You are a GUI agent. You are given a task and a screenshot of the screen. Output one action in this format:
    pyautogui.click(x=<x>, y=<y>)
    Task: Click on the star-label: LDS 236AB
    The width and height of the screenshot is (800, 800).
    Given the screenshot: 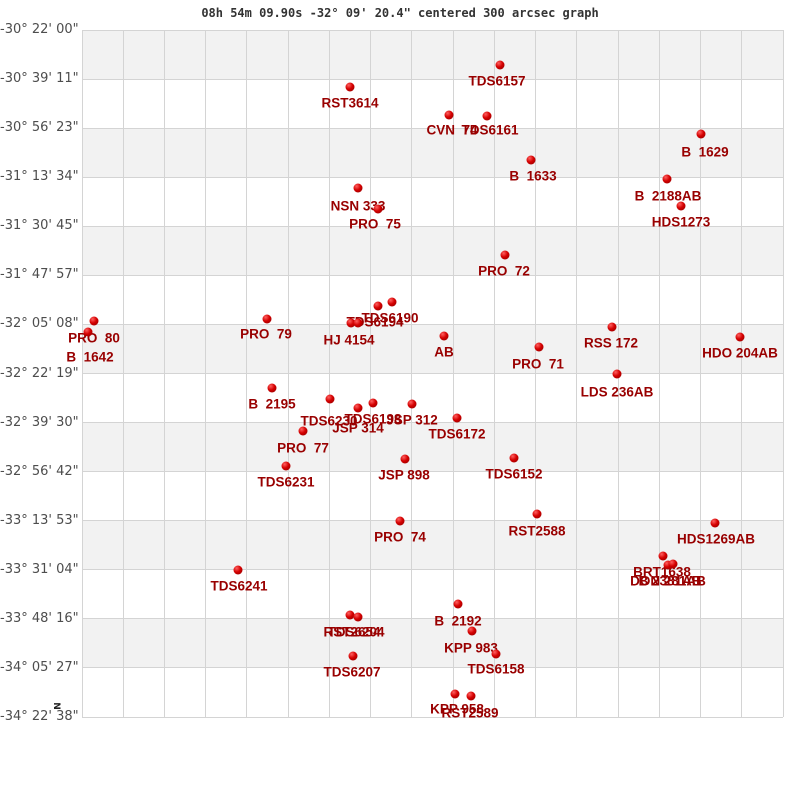 What is the action you would take?
    pyautogui.click(x=617, y=392)
    